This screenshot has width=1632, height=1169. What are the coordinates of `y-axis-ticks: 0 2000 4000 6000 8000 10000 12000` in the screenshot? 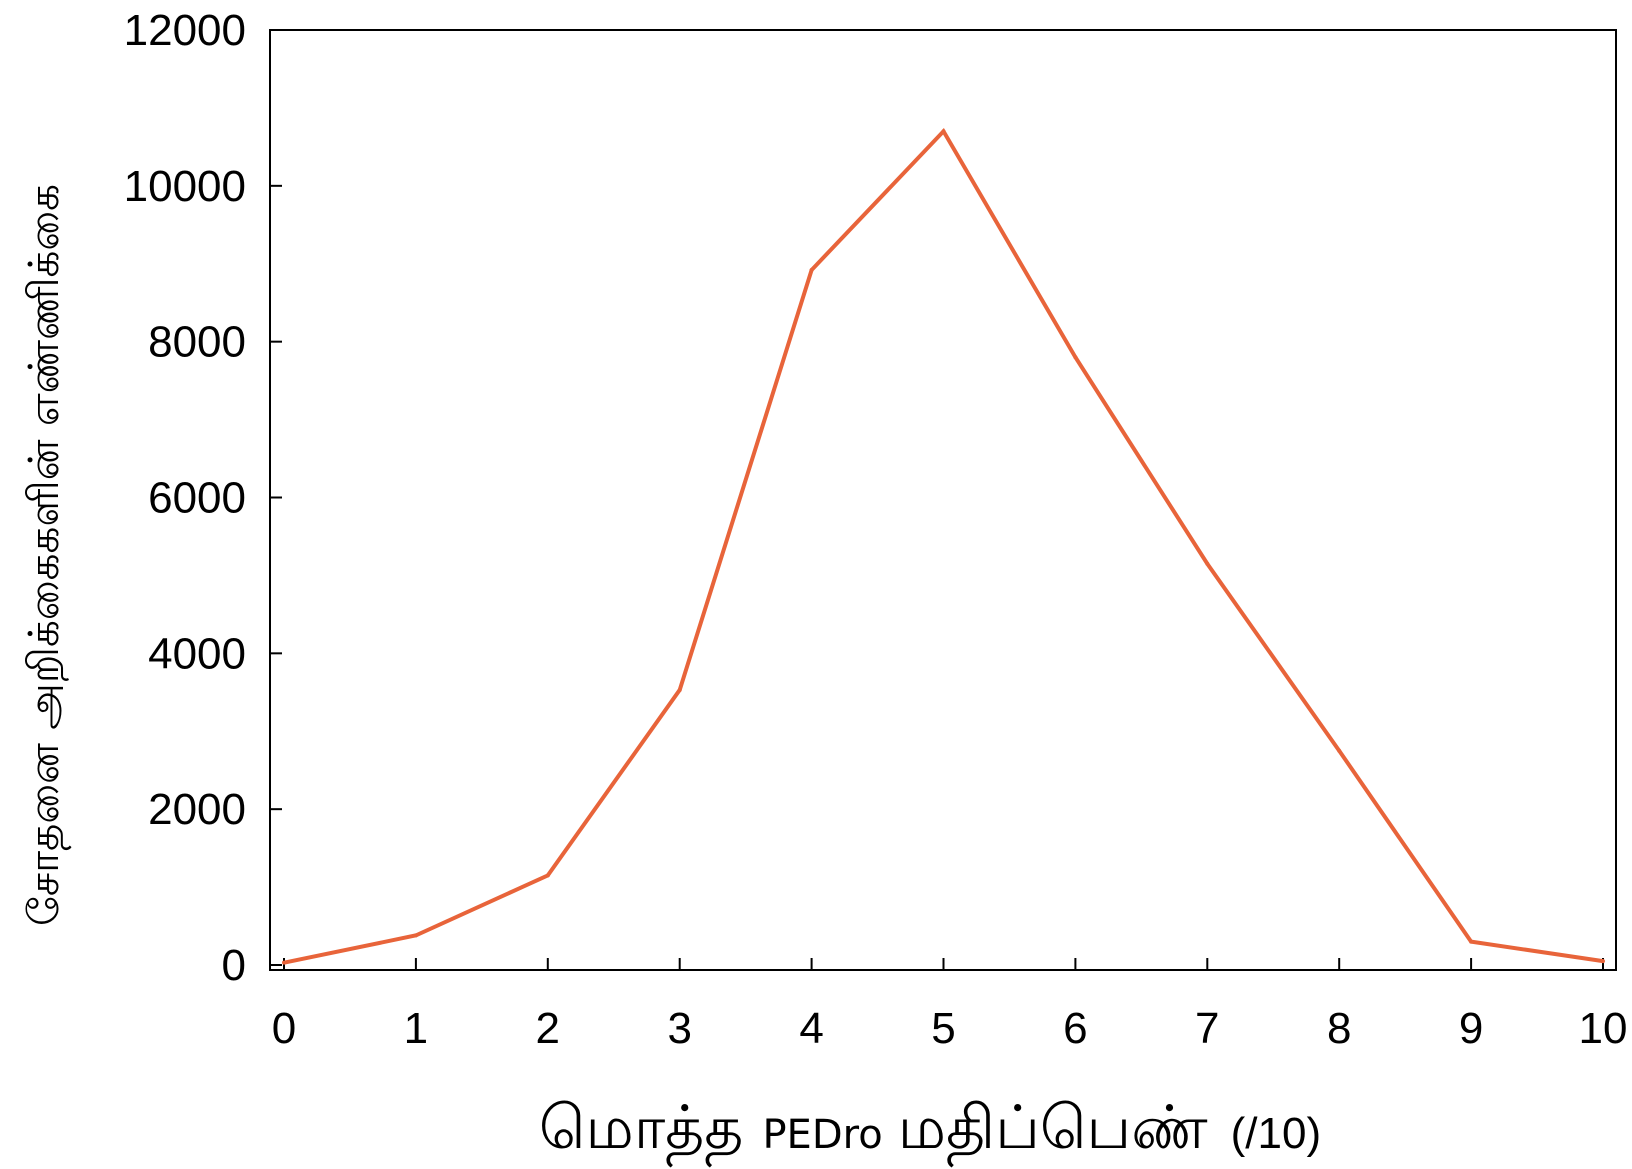 It's located at (203, 498).